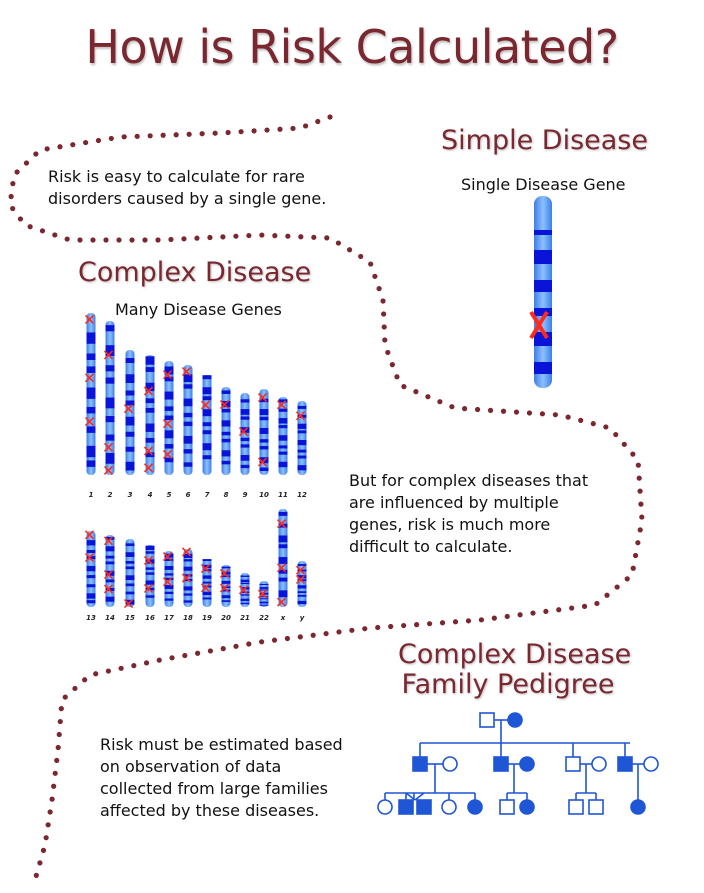  What do you see at coordinates (515, 654) in the screenshot?
I see `pedigree-heading-line1: Complex Disease` at bounding box center [515, 654].